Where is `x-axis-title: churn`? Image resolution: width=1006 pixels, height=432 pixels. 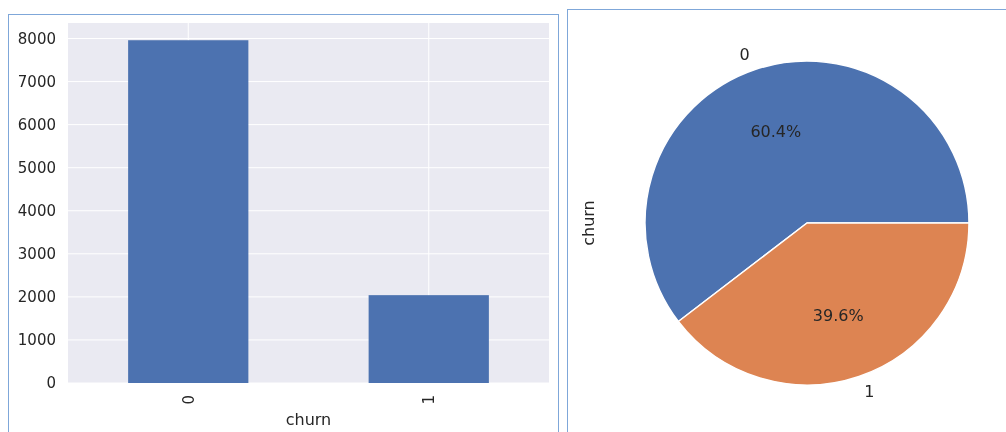 x-axis-title: churn is located at coordinates (308, 419).